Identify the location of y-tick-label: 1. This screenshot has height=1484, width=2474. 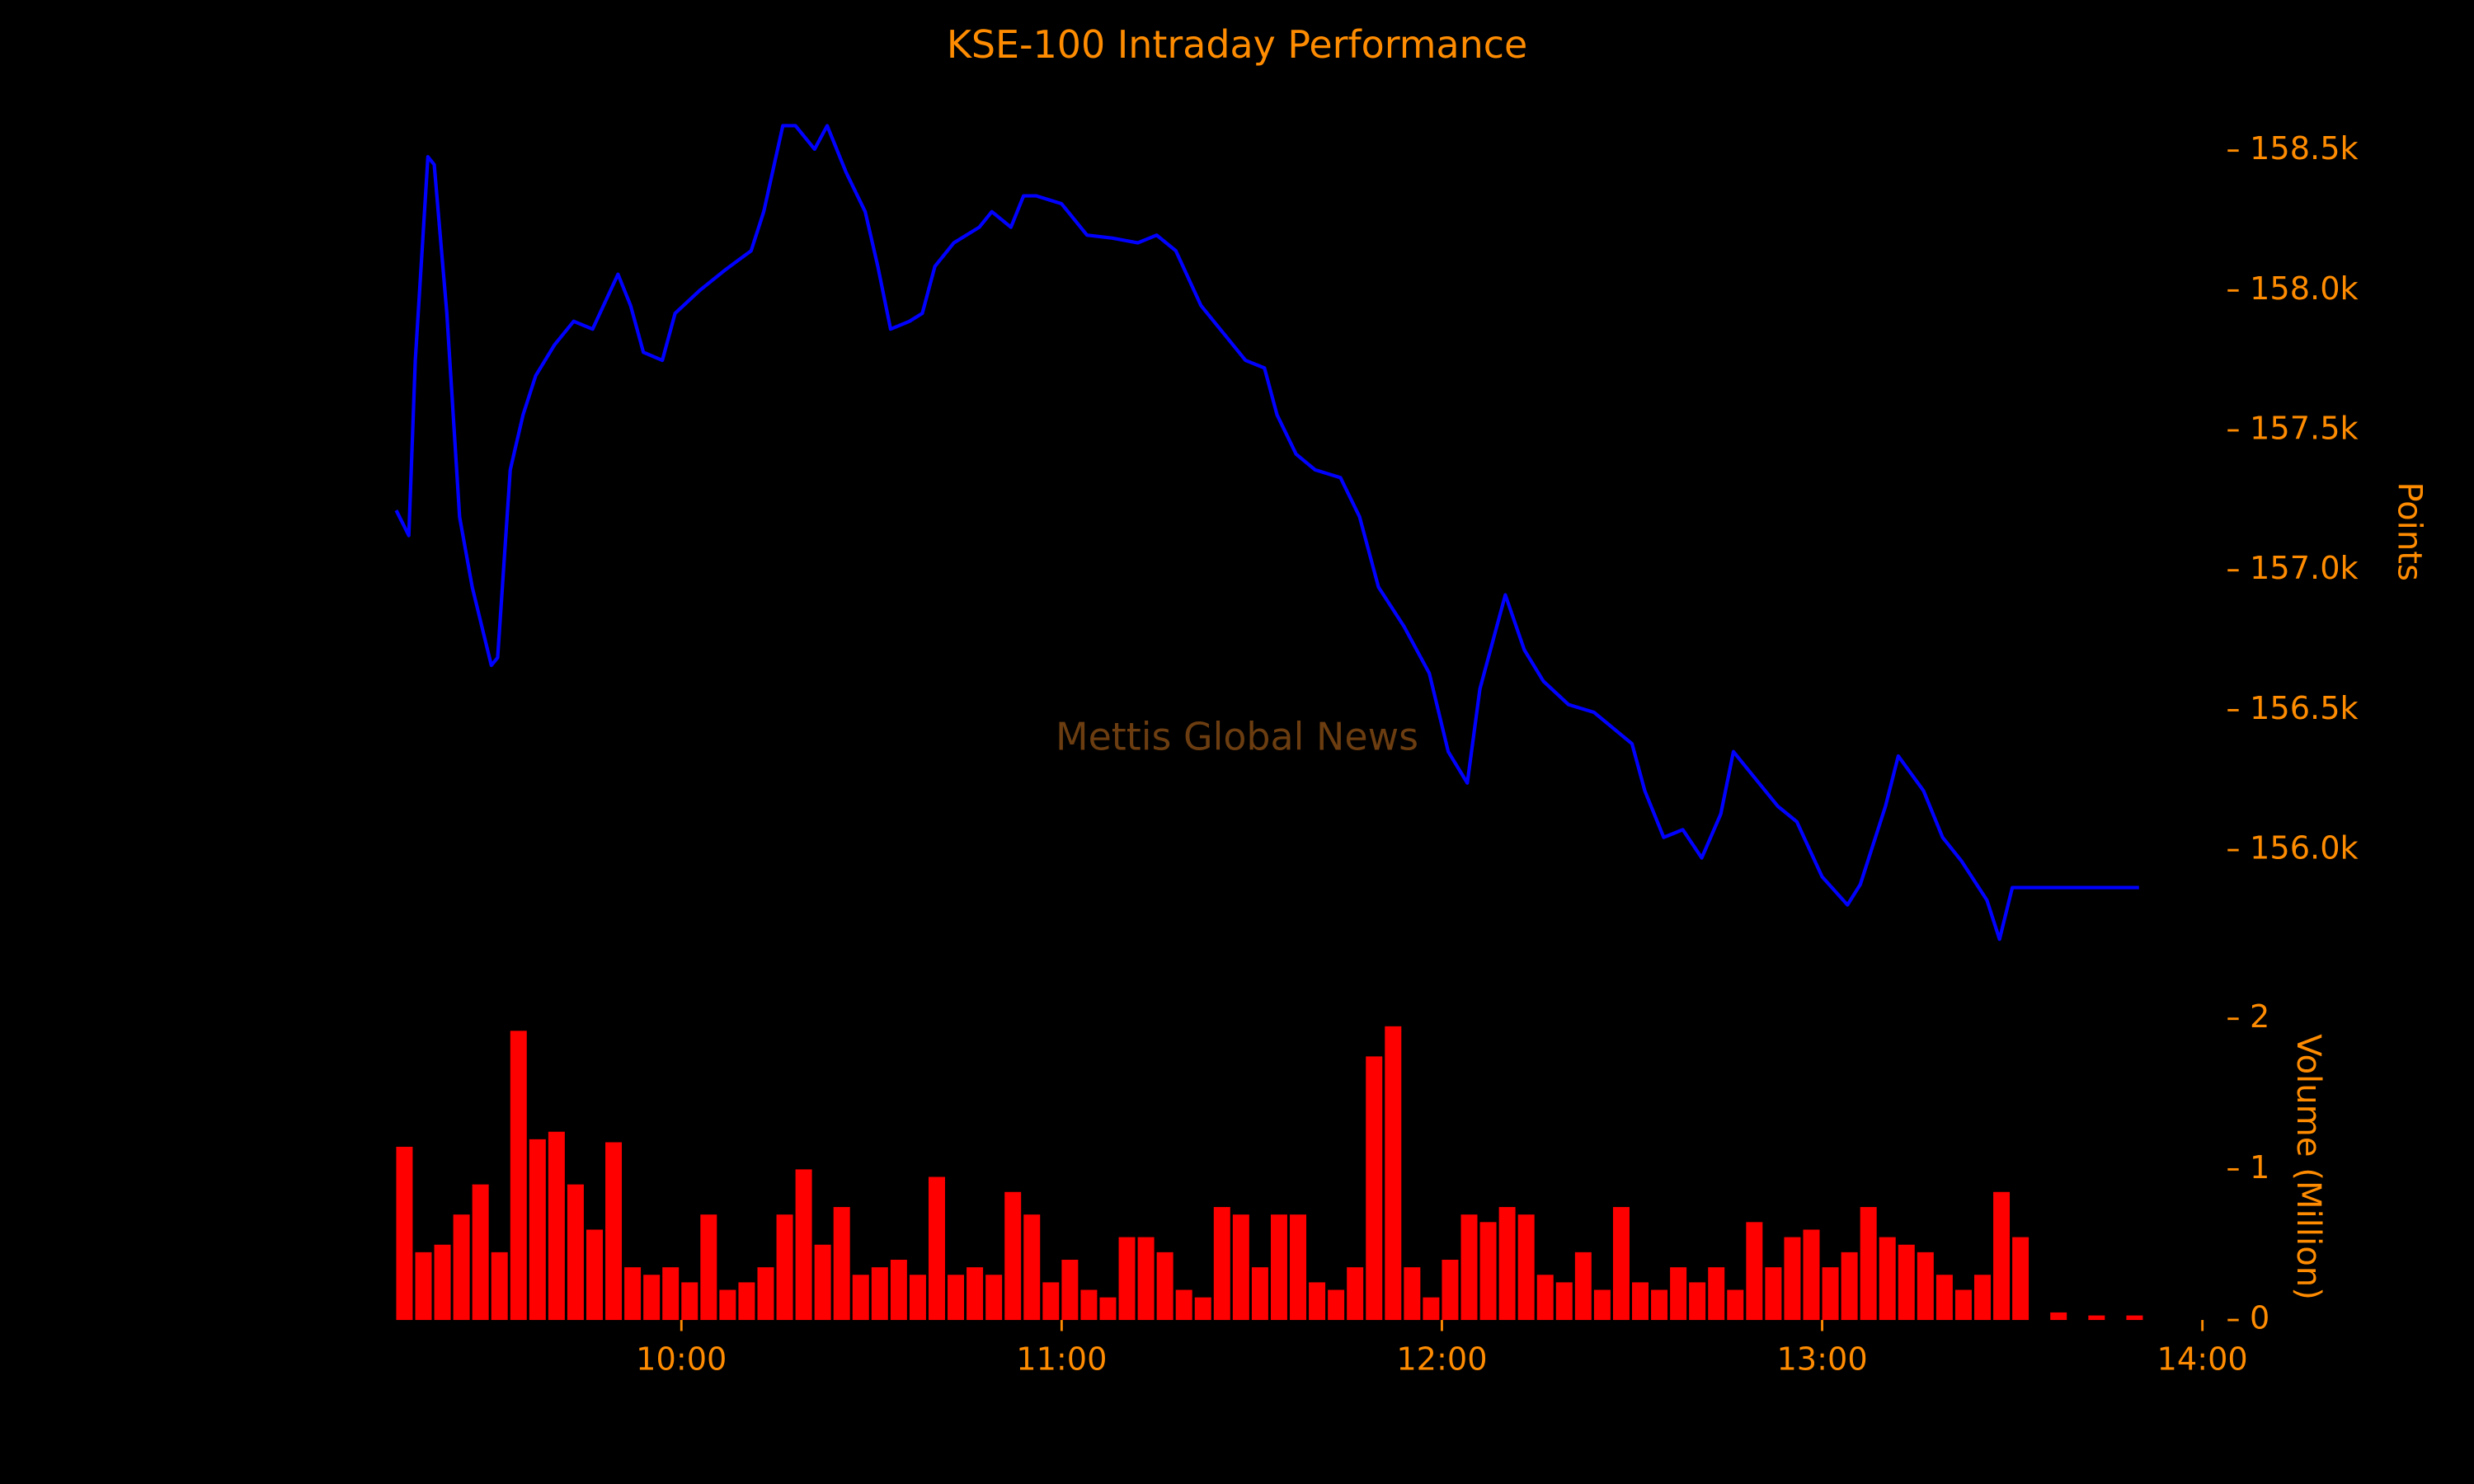
(2259, 1167).